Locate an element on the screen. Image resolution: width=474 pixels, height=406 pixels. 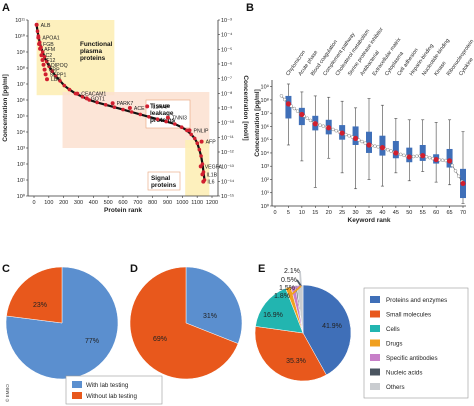
legend-e-label: Small molecules is located at coordinates (408, 315).